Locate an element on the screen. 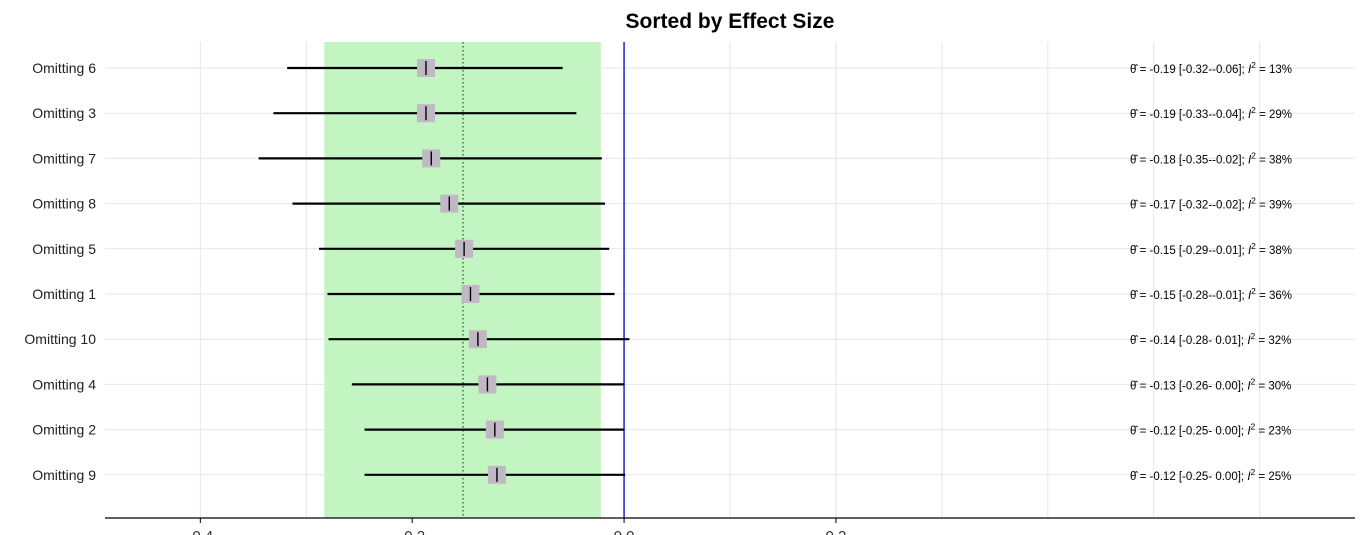 The height and width of the screenshot is (535, 1360). study-label: Omitting 7 is located at coordinates (64, 158).